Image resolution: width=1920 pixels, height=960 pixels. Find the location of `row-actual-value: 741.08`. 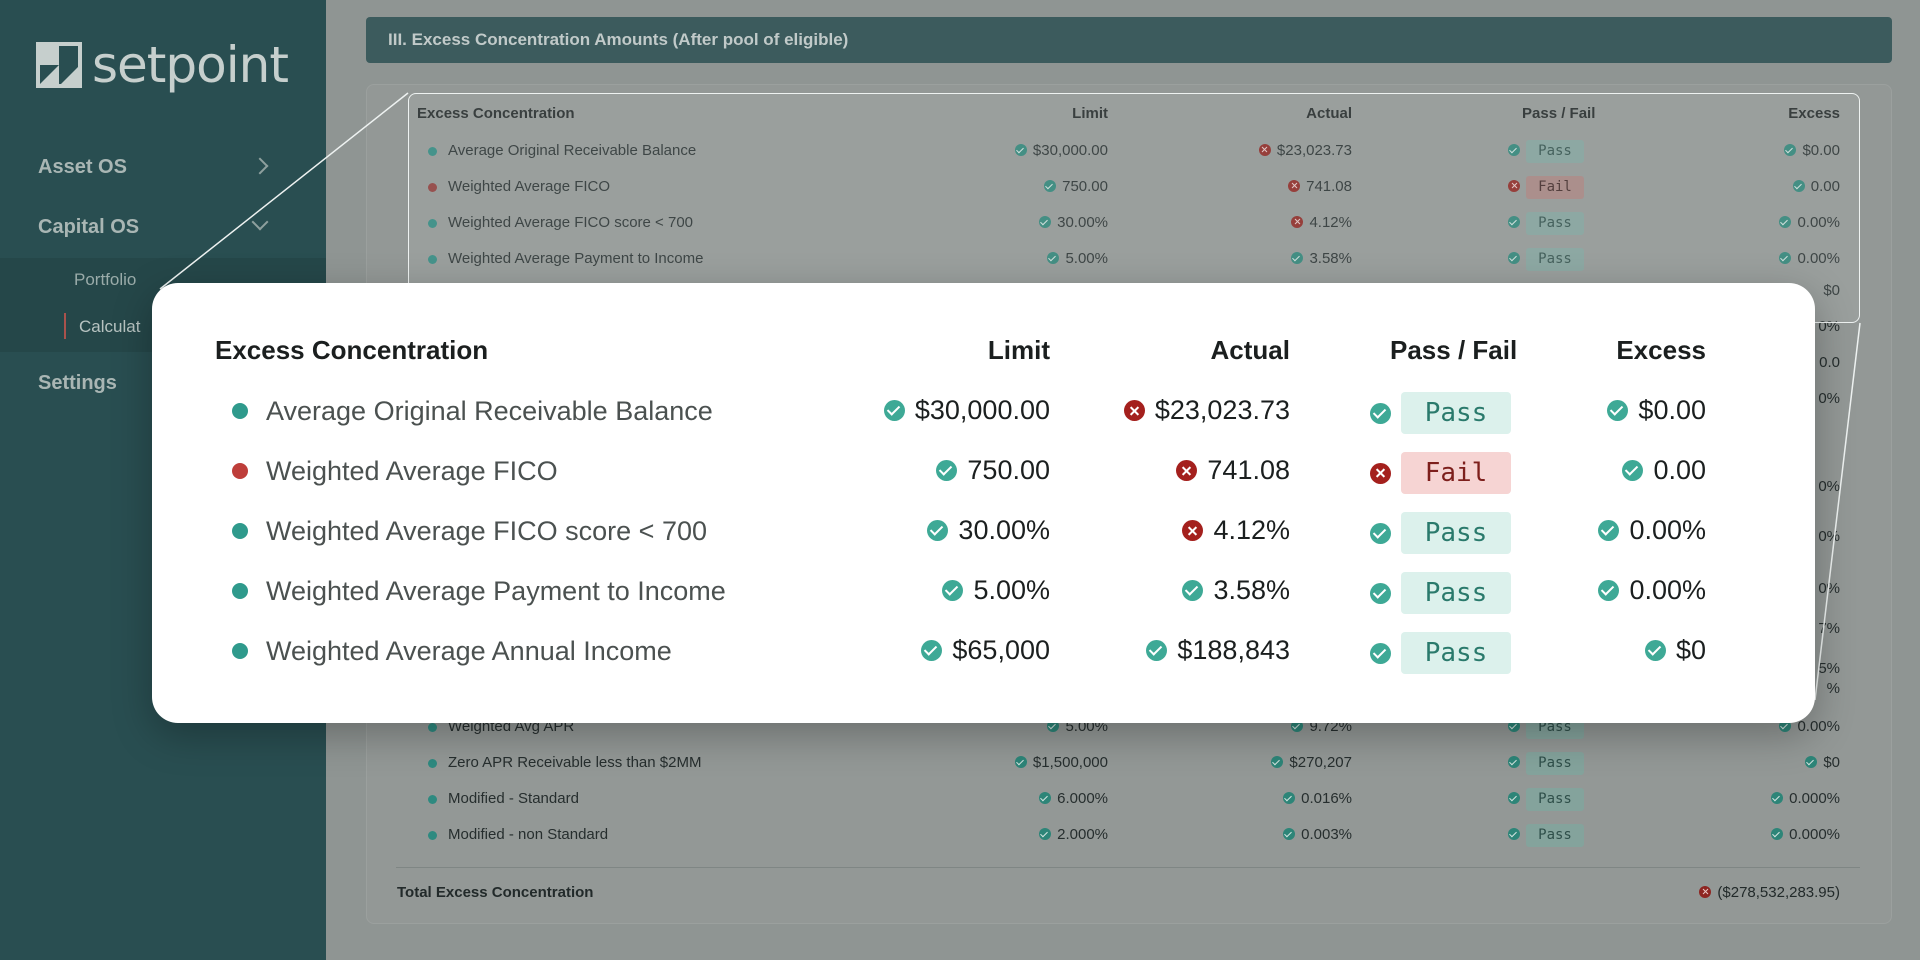

row-actual-value: 741.08 is located at coordinates (1329, 186).